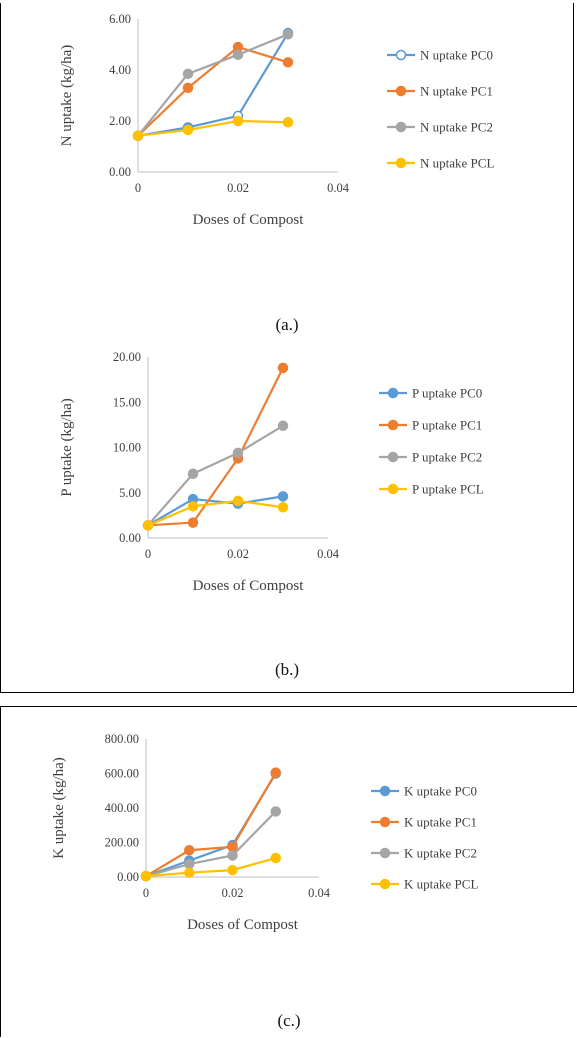  Describe the element at coordinates (456, 55) in the screenshot. I see `legend-label: N uptake PC0` at that location.